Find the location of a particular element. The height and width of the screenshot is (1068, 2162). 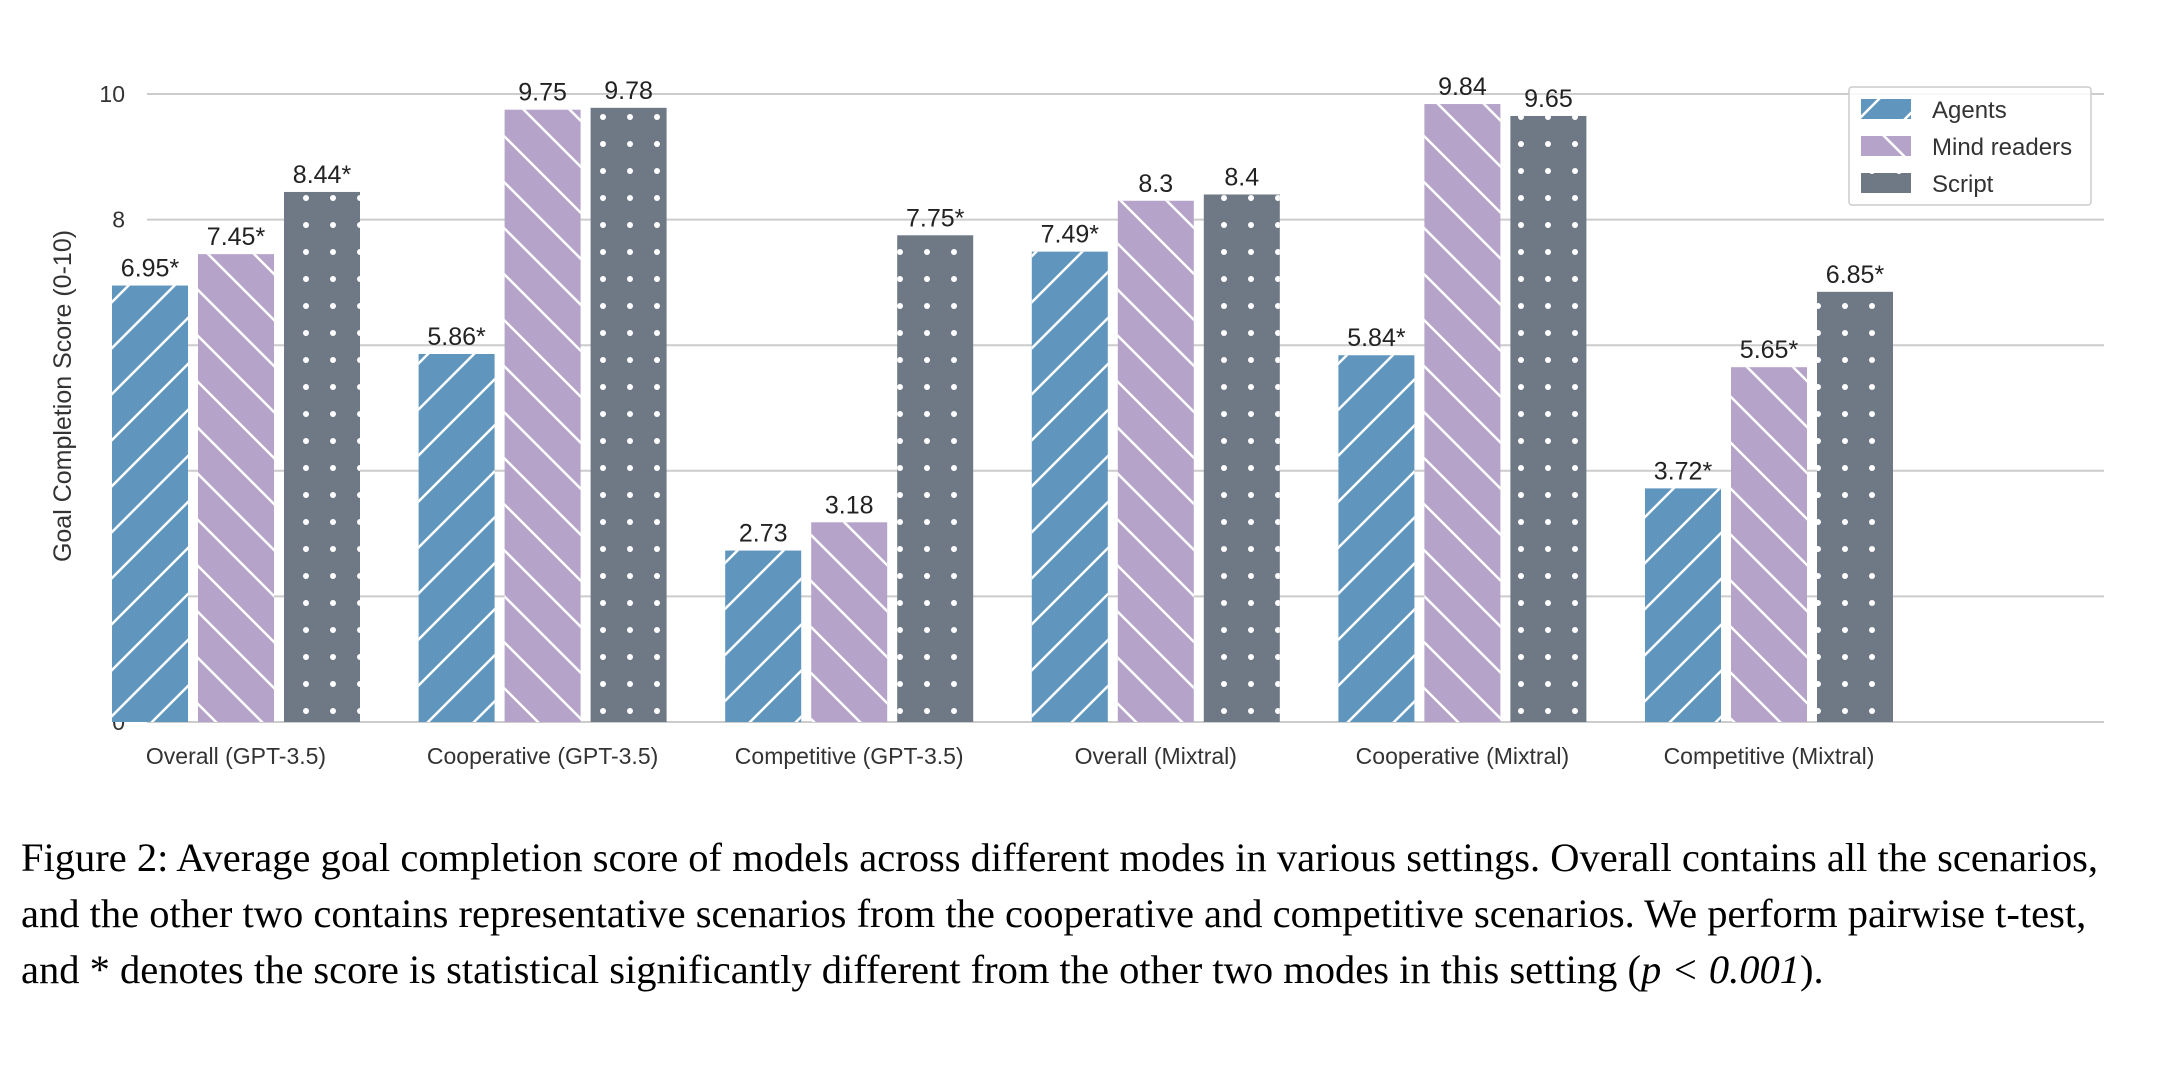

bar-agents-cooperative-gpt-3-5-pattern is located at coordinates (456, 537).